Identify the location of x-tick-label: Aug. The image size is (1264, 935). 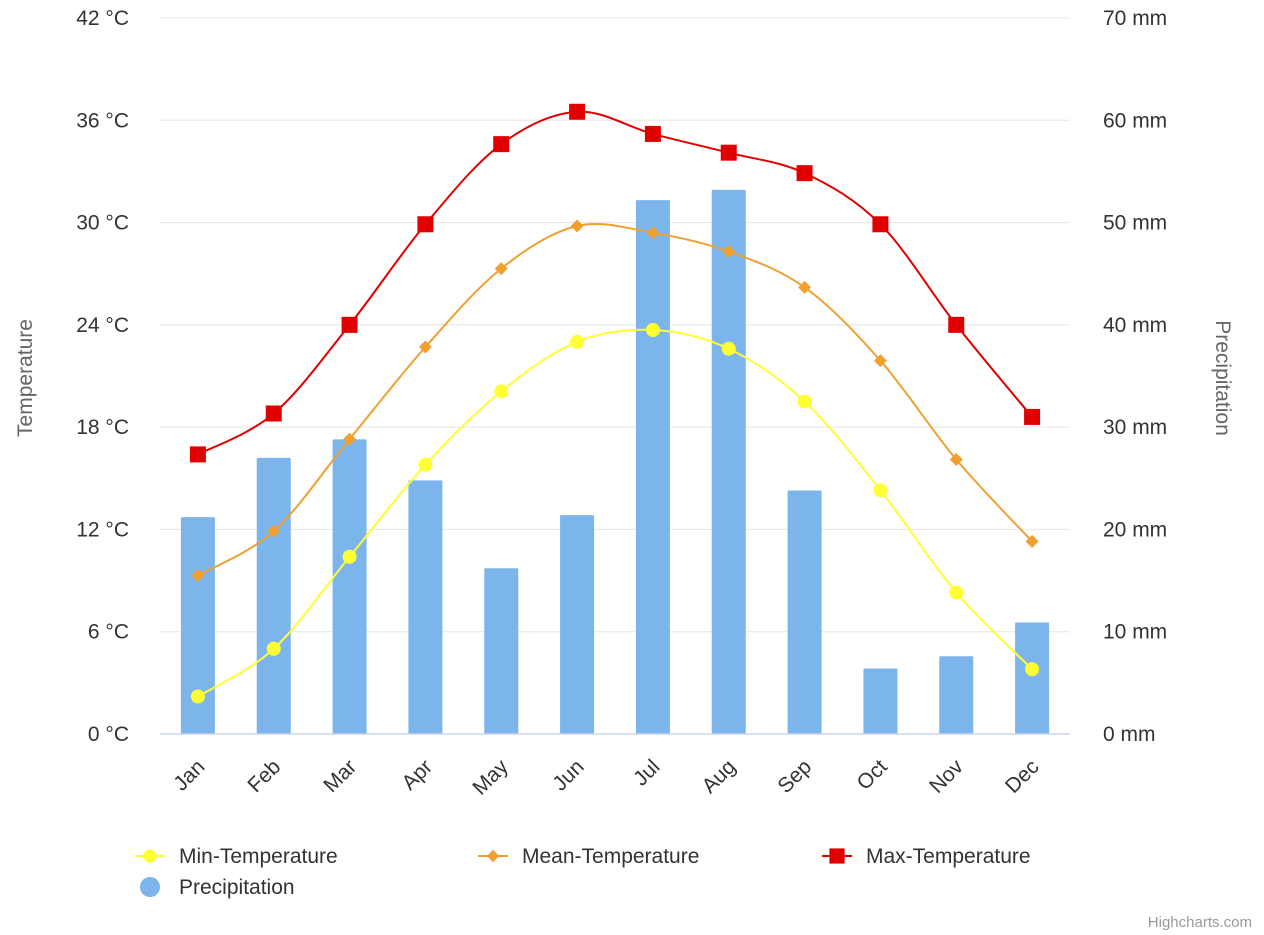
(719, 776).